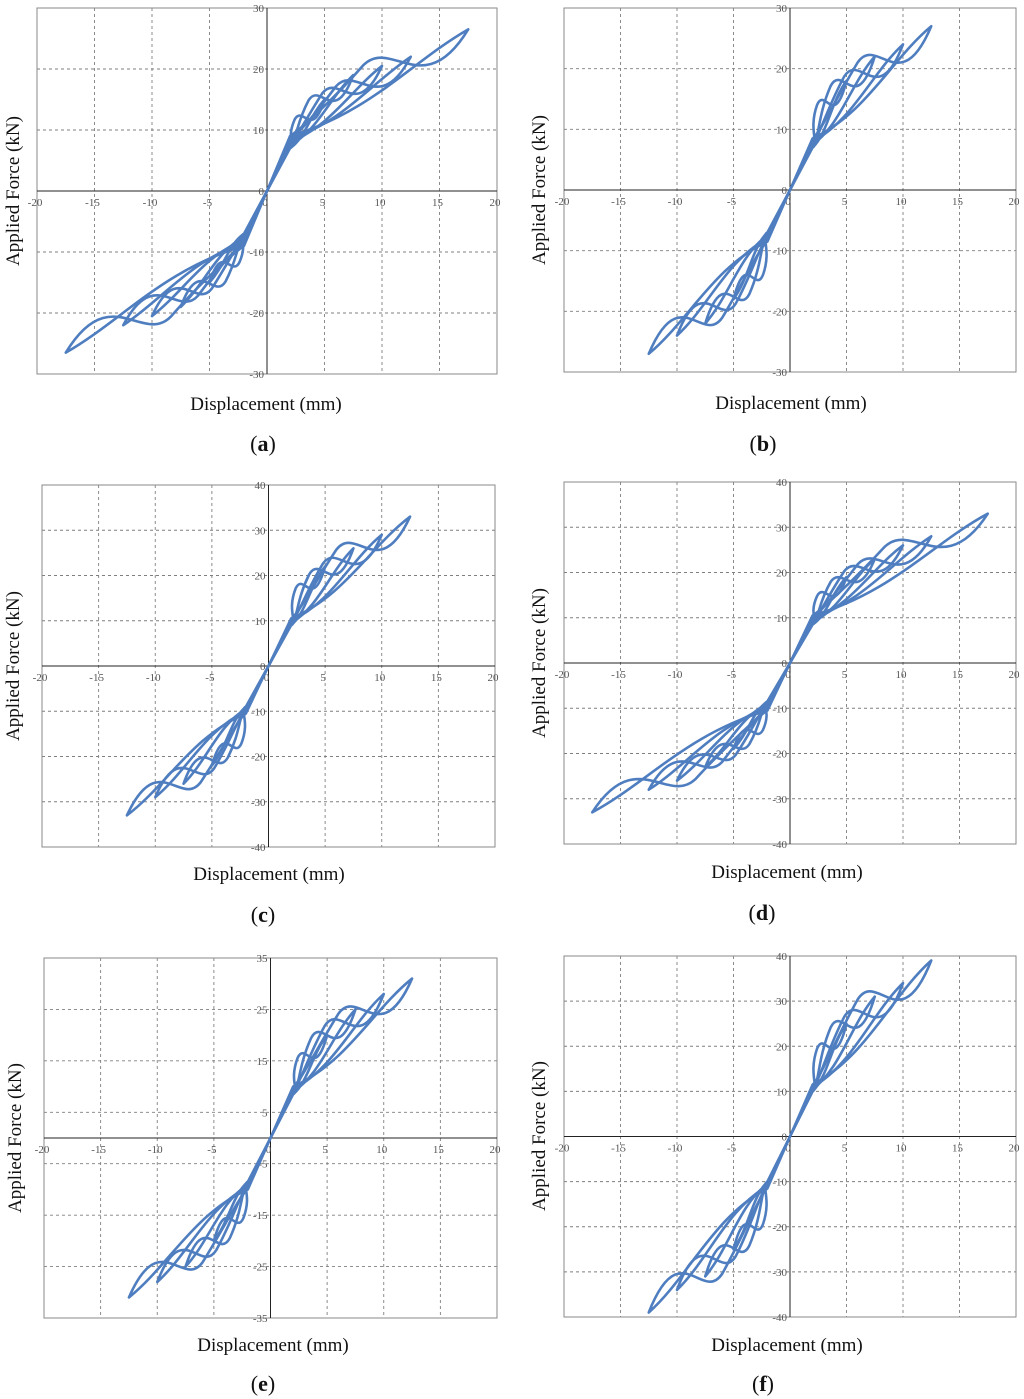 This screenshot has height=1399, width=1024. I want to click on y-tick-label-e-1: -25, so click(260, 1268).